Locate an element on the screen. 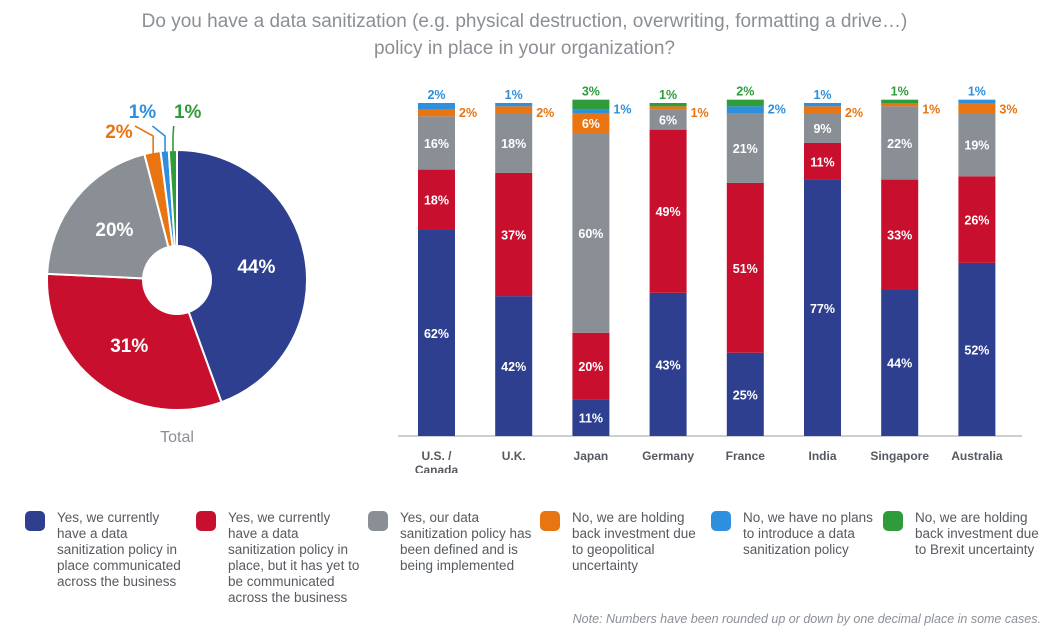  bar-value-label: 44% is located at coordinates (899, 364).